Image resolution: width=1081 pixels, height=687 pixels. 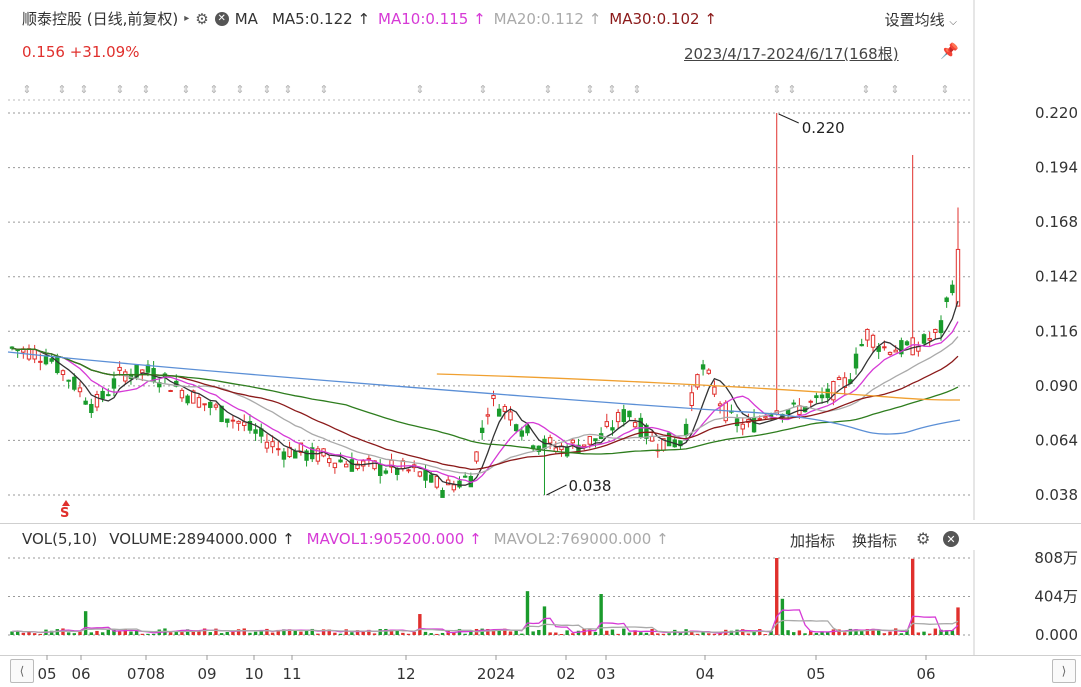 I want to click on x-tick-label: 06, so click(x=80, y=674).